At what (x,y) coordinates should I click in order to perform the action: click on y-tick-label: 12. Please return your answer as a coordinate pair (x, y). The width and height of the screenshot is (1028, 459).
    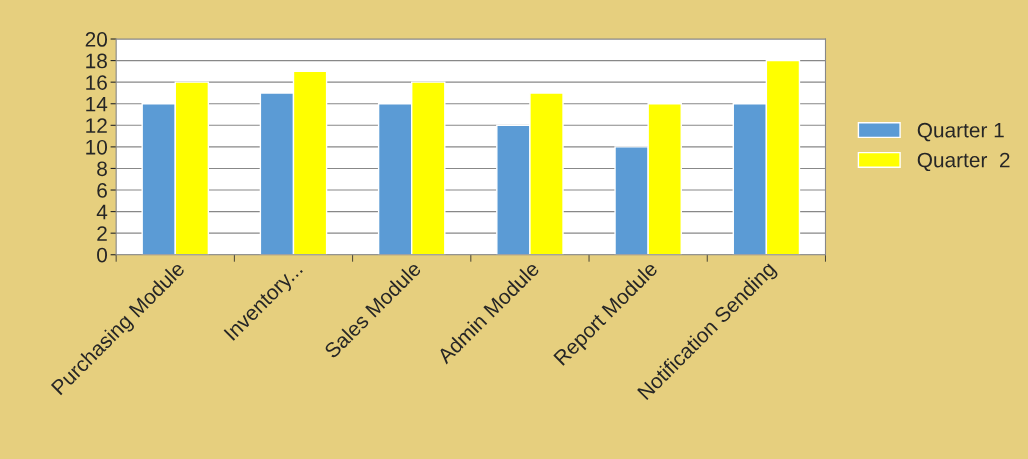
    Looking at the image, I should click on (96, 125).